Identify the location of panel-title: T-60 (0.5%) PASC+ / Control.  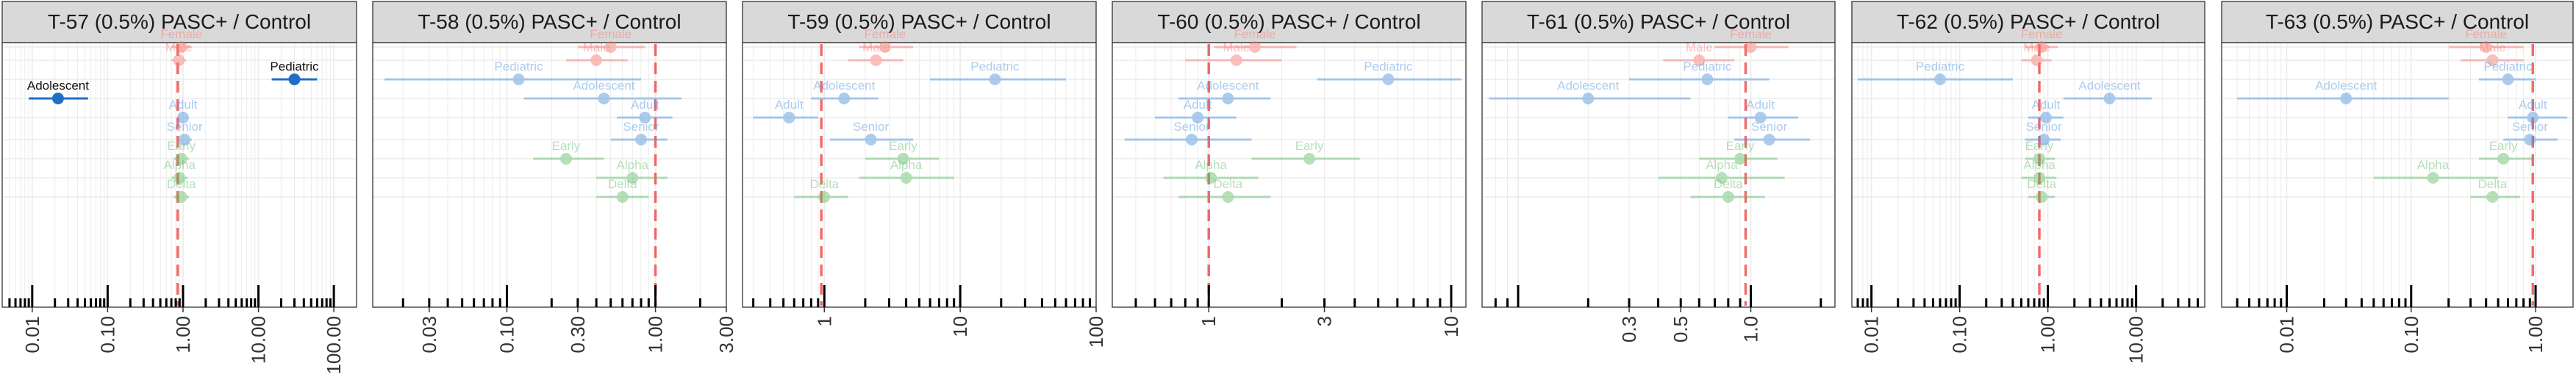
(1288, 22).